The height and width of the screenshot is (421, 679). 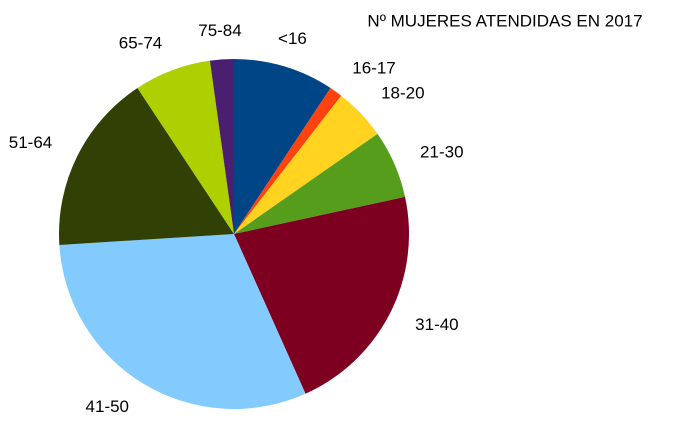 What do you see at coordinates (219, 30) in the screenshot?
I see `slice-label: 75-84` at bounding box center [219, 30].